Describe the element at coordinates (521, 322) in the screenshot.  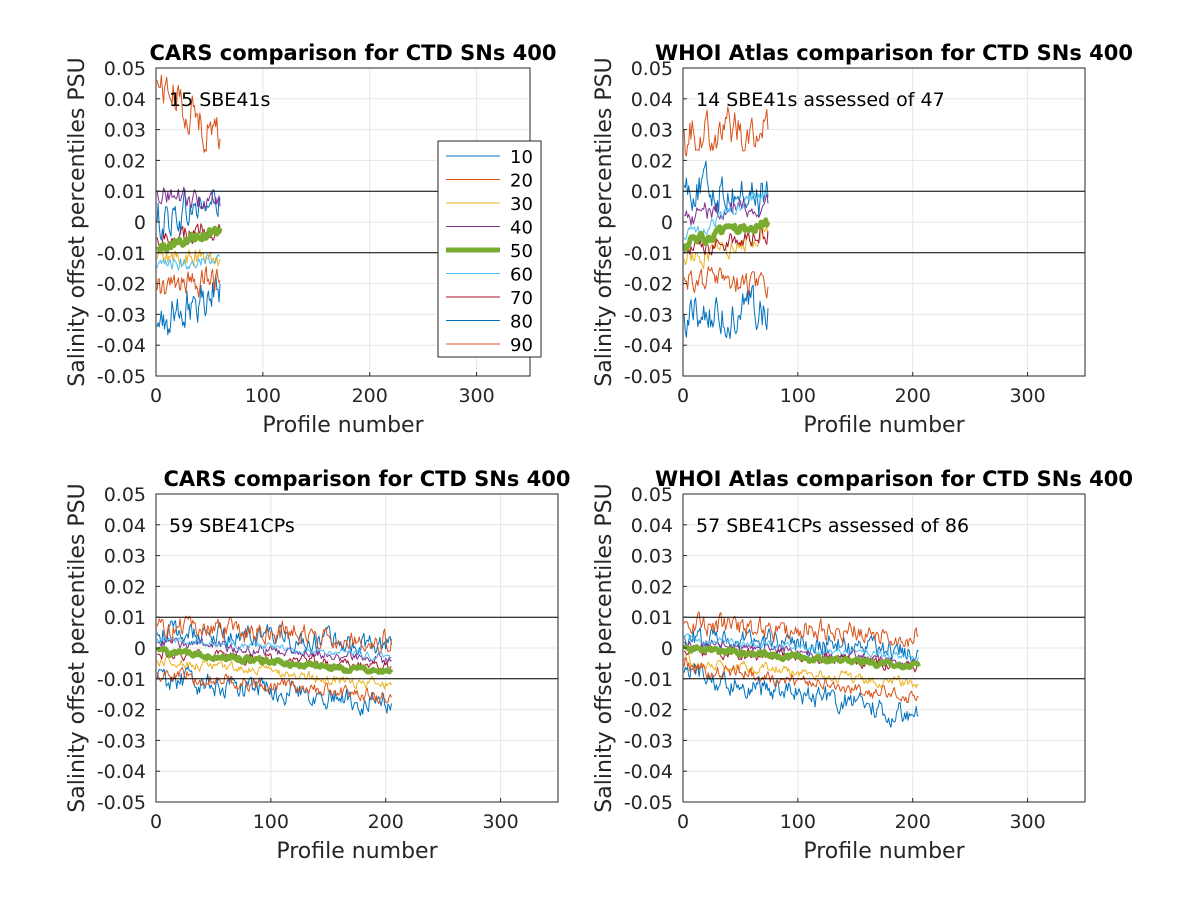
I see `legend-label-80: 80` at that location.